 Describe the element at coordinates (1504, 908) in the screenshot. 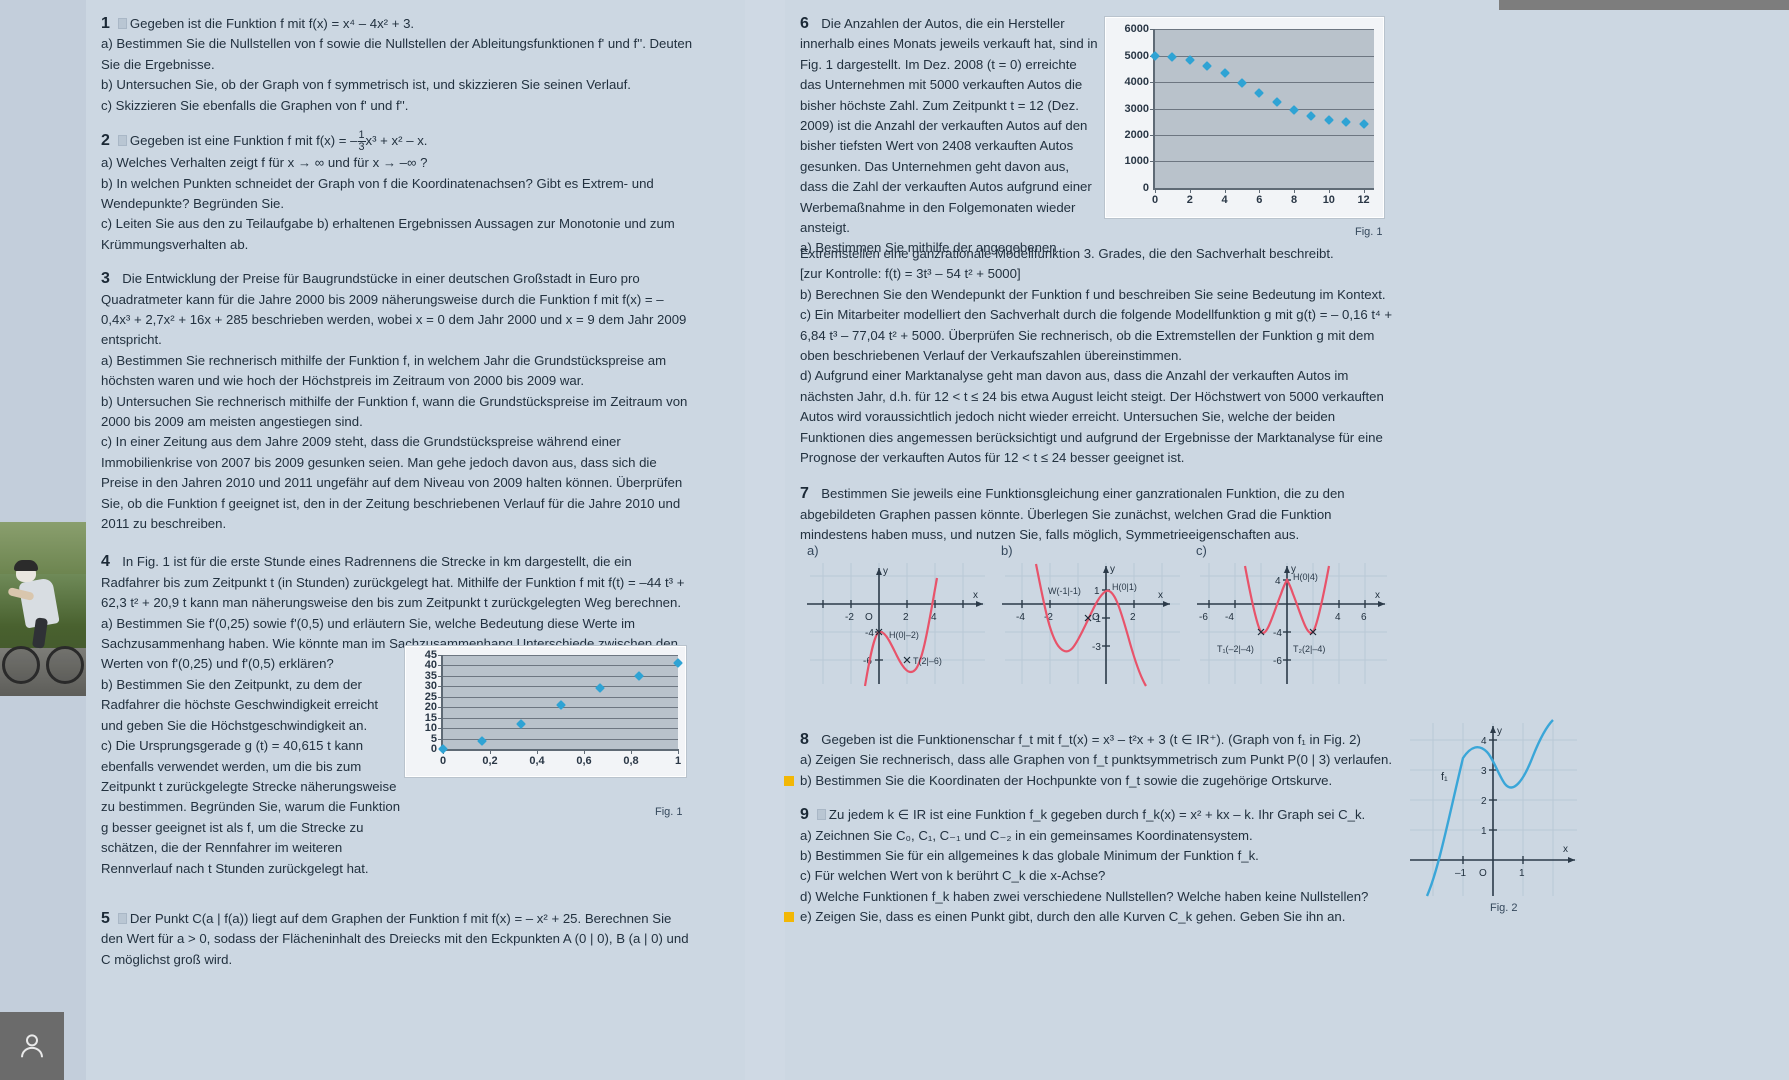

I see `figure-caption-fig2: Fig. 2` at that location.